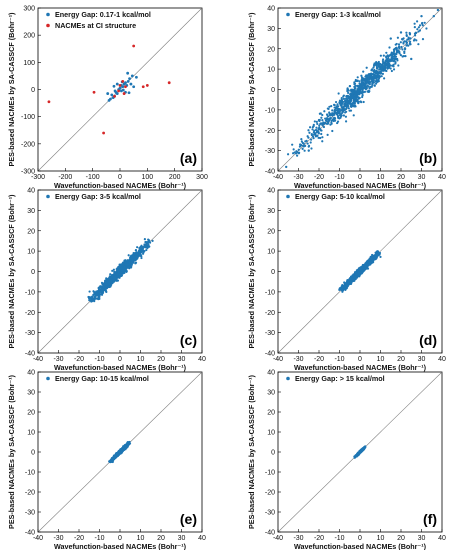 The width and height of the screenshot is (465, 550). I want to click on legend-label: NACMEs at CI structure, so click(95, 25).